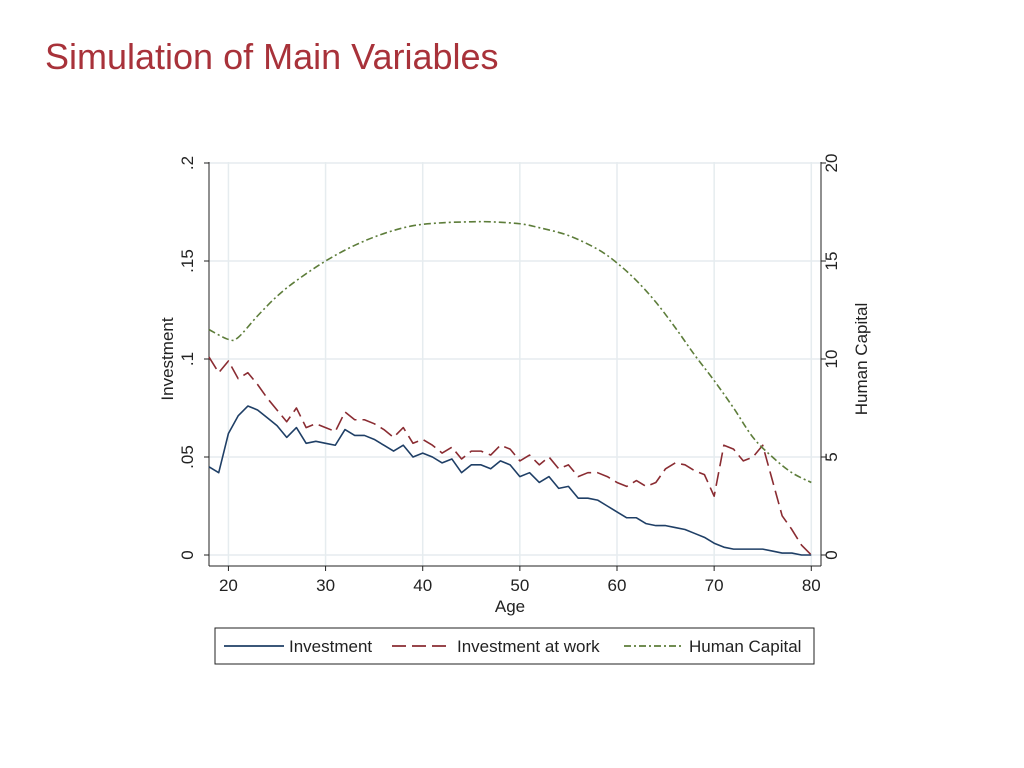  What do you see at coordinates (831, 456) in the screenshot?
I see `y-right-tick-label: 5` at bounding box center [831, 456].